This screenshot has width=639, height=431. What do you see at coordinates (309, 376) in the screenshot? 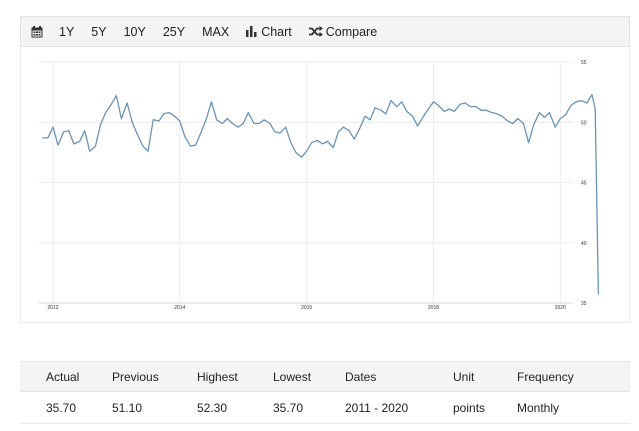
I see `stats-header-lowest: Lowest` at bounding box center [309, 376].